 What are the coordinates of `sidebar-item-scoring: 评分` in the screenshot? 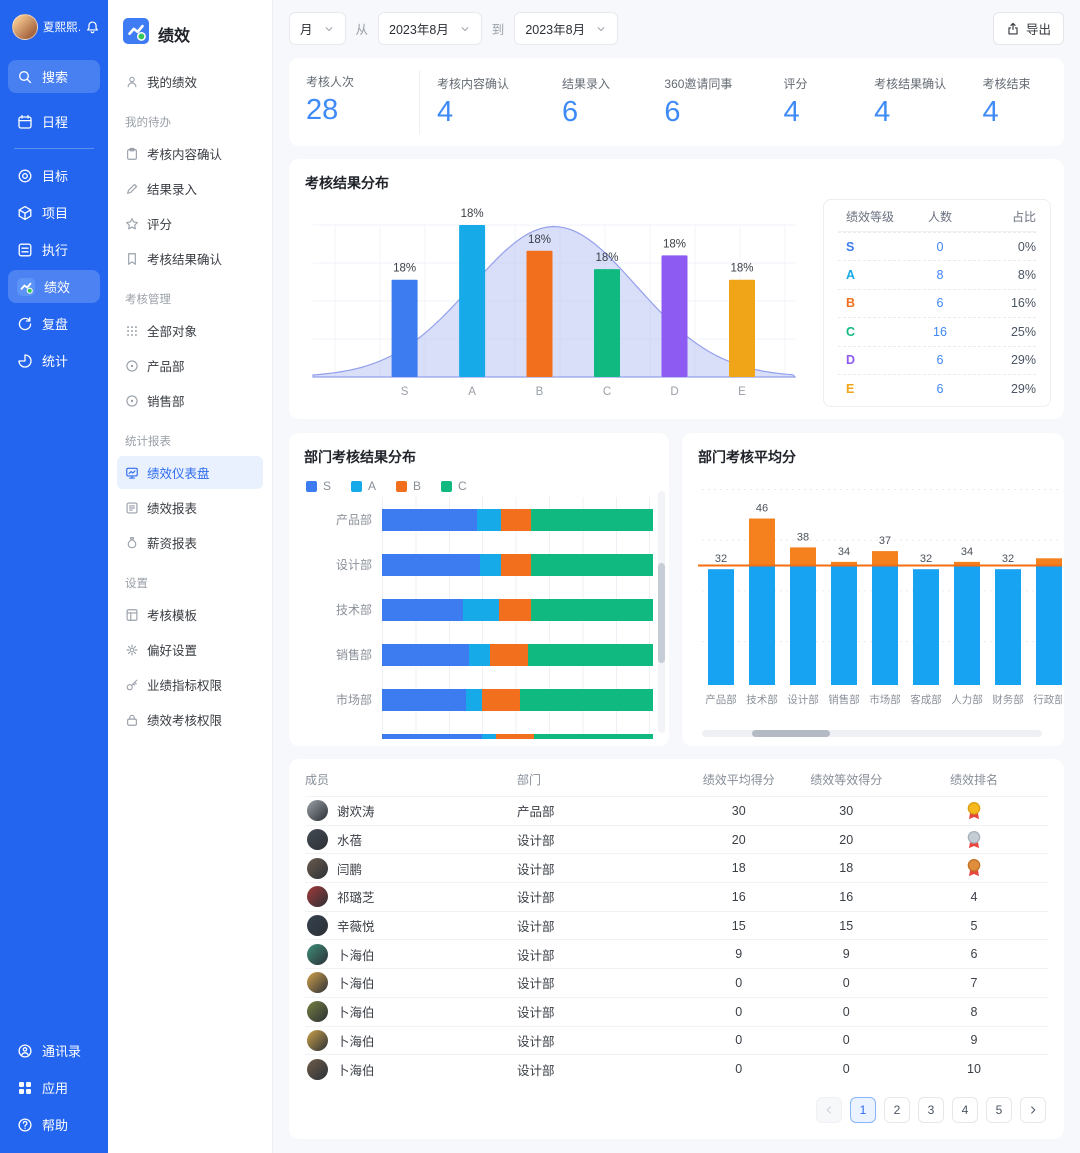 It's located at (190, 223).